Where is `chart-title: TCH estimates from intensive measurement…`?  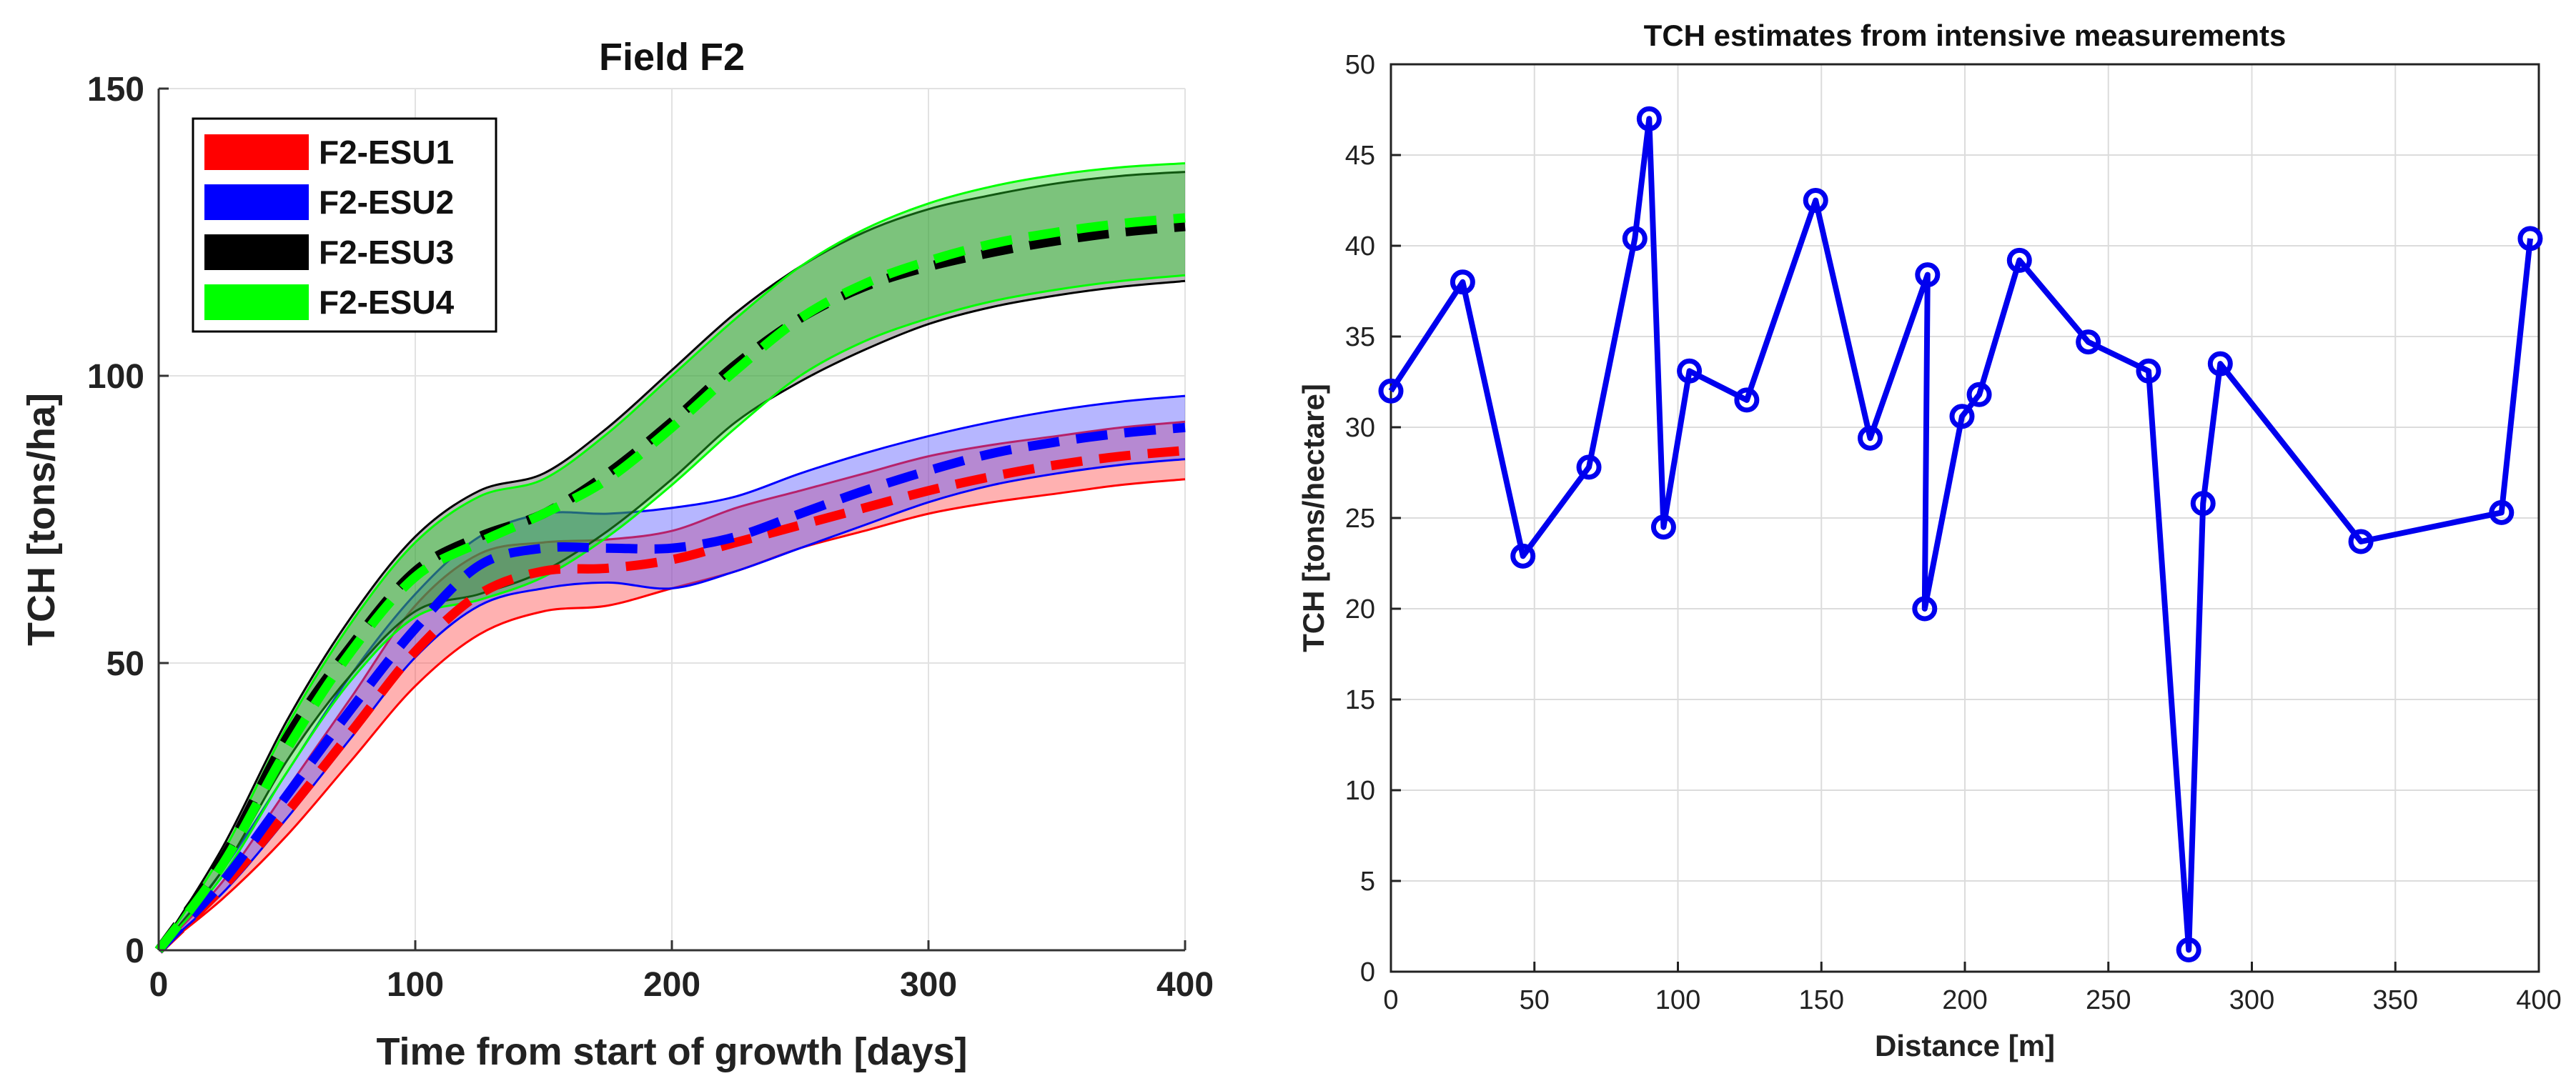
chart-title: TCH estimates from intensive measurement… is located at coordinates (1966, 35).